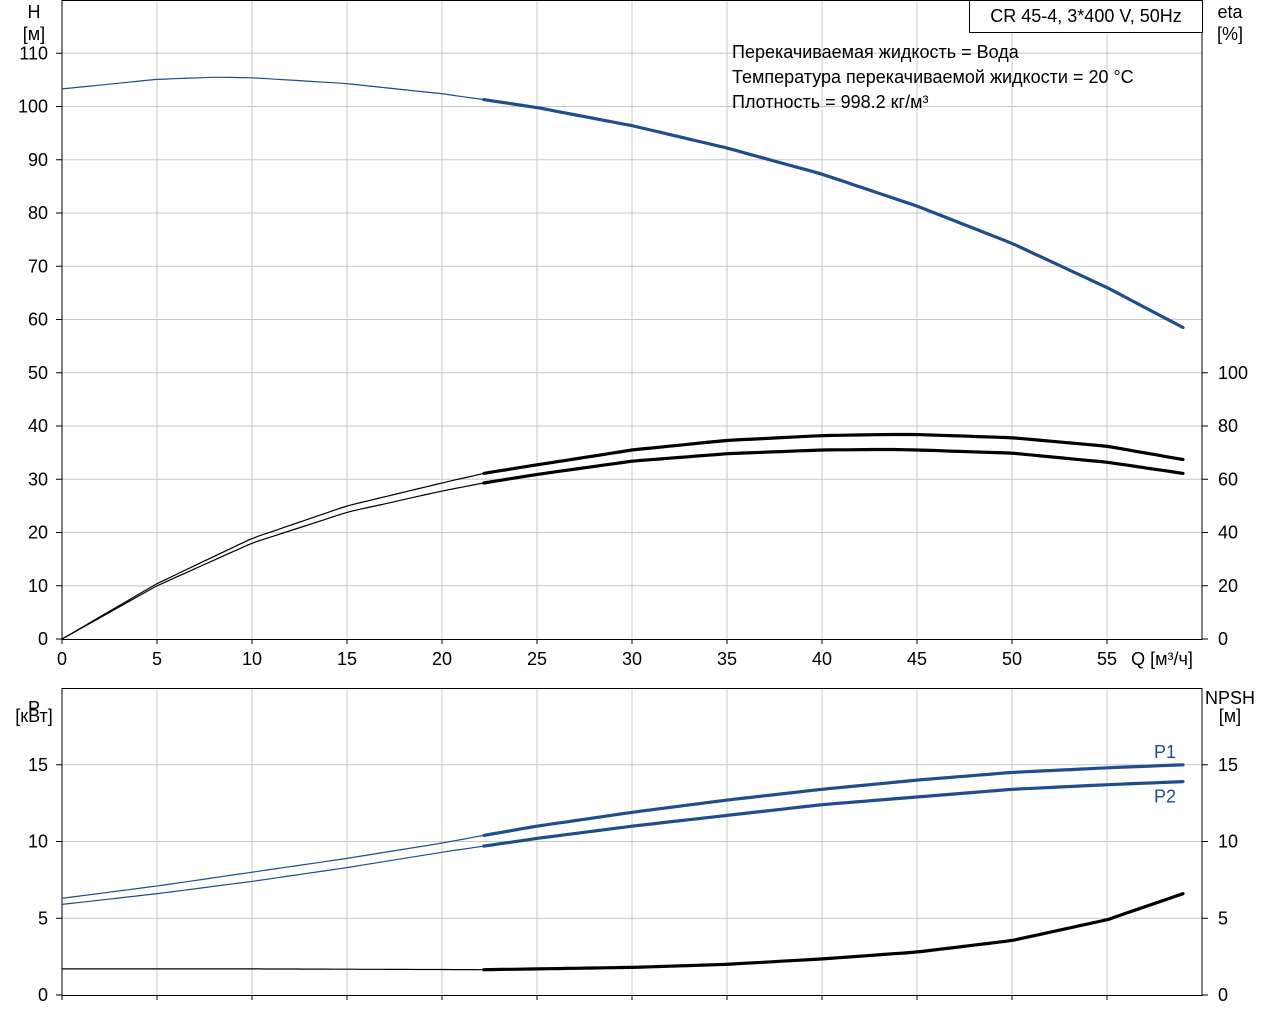 The width and height of the screenshot is (1280, 1024). What do you see at coordinates (1230, 12) in the screenshot?
I see `y-right-axis-label: eta` at bounding box center [1230, 12].